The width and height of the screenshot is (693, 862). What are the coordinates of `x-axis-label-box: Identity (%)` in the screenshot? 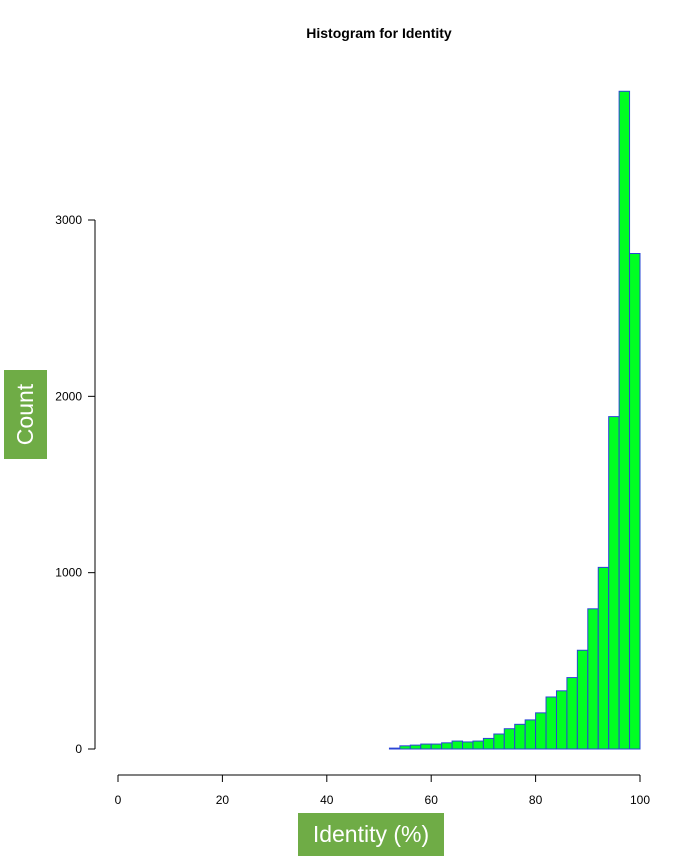 It's located at (371, 834).